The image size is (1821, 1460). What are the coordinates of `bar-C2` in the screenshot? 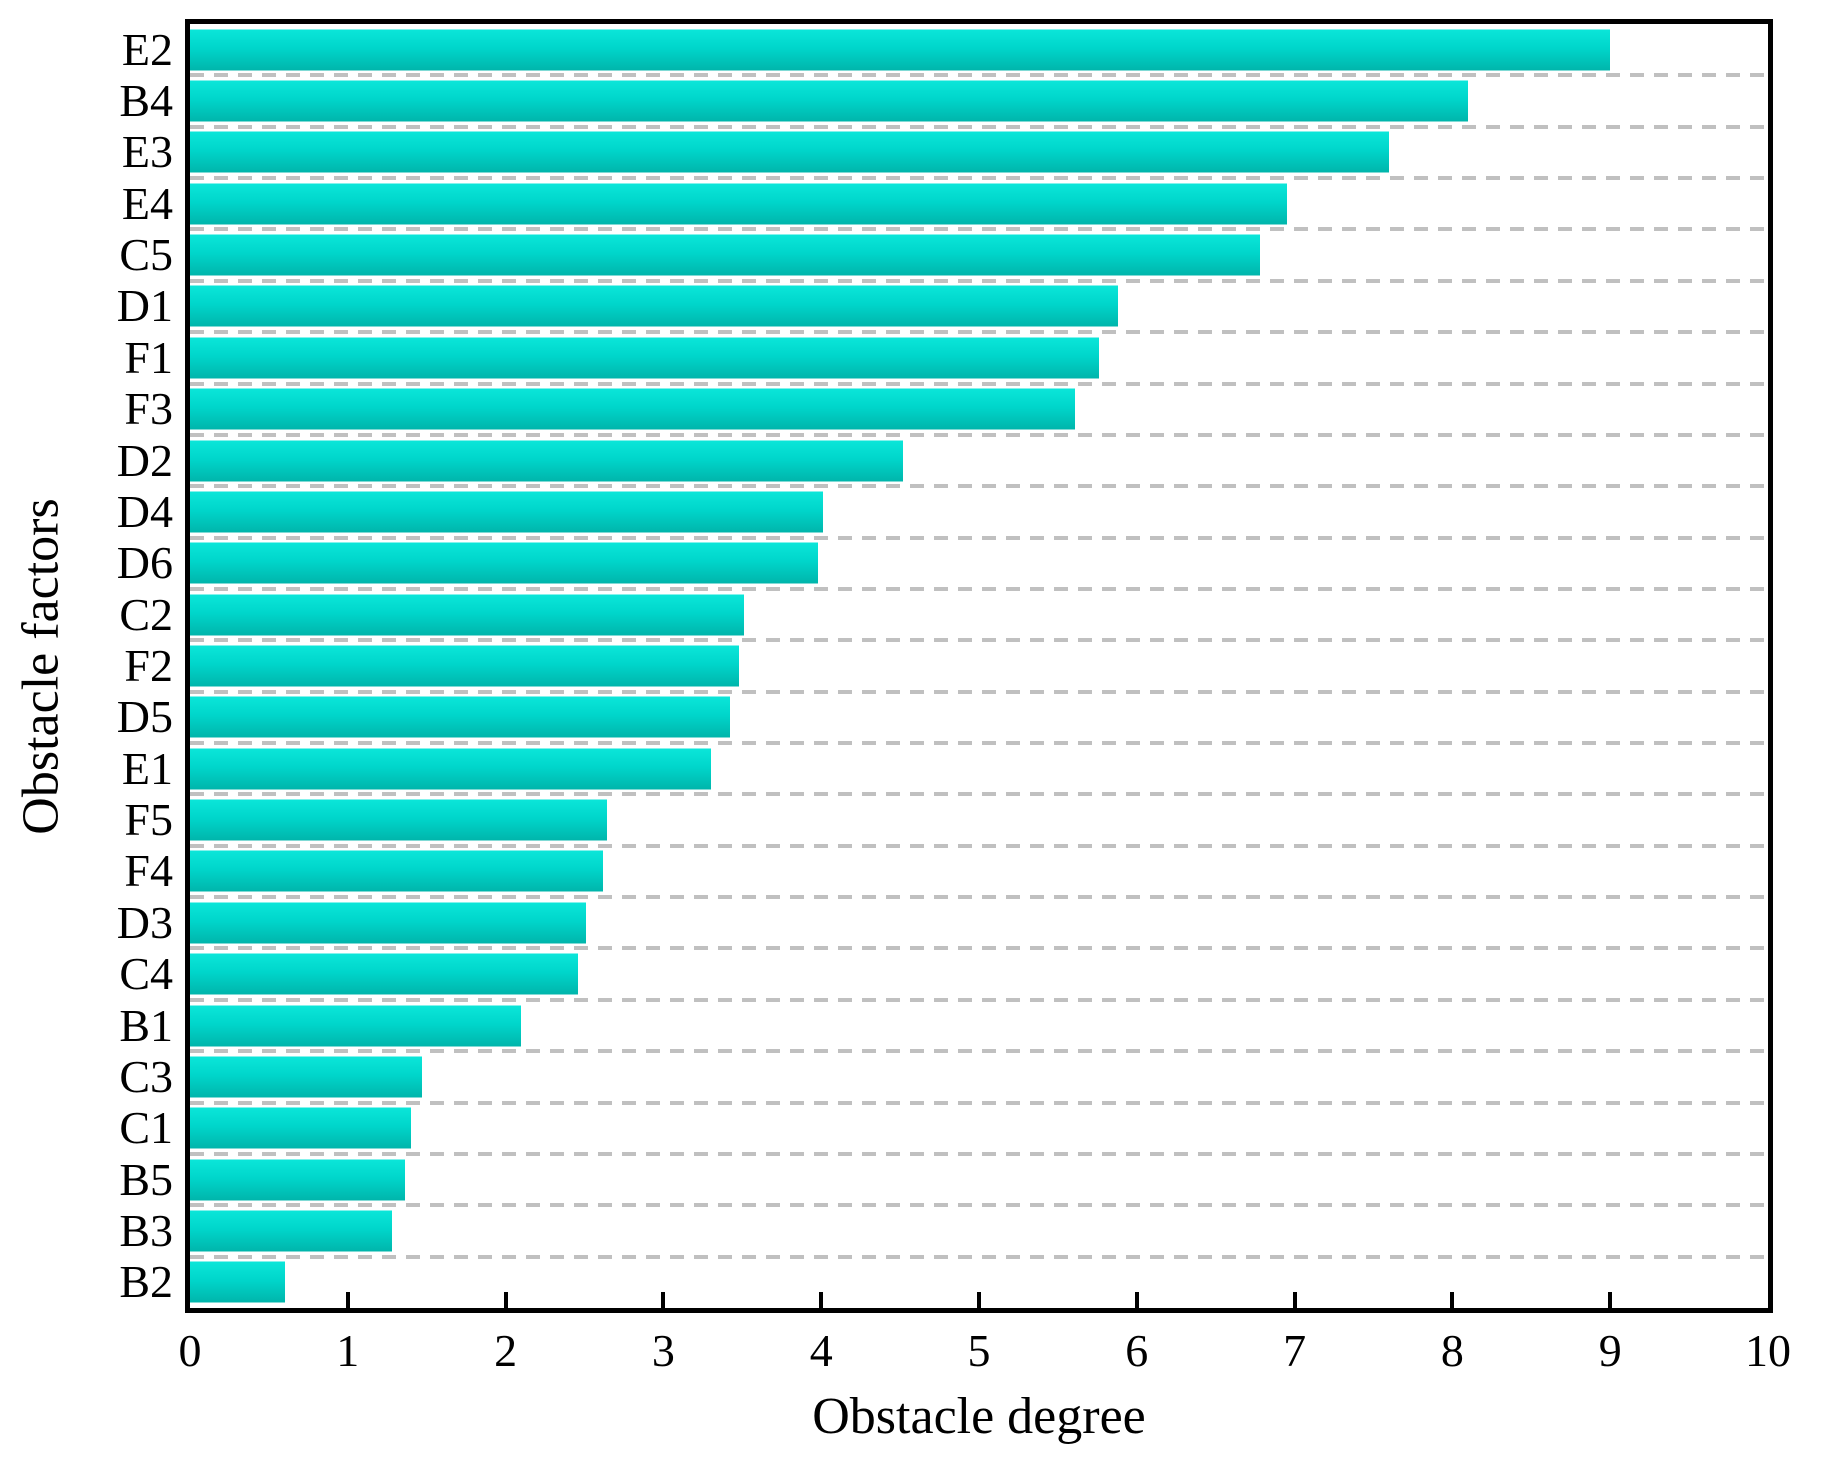 It's located at (467, 615).